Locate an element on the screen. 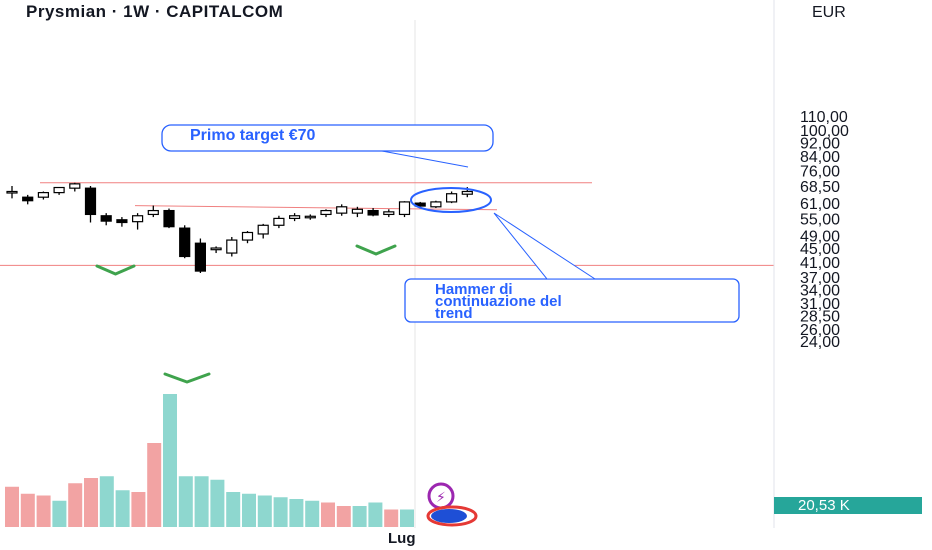  eu-flag-icon is located at coordinates (449, 516).